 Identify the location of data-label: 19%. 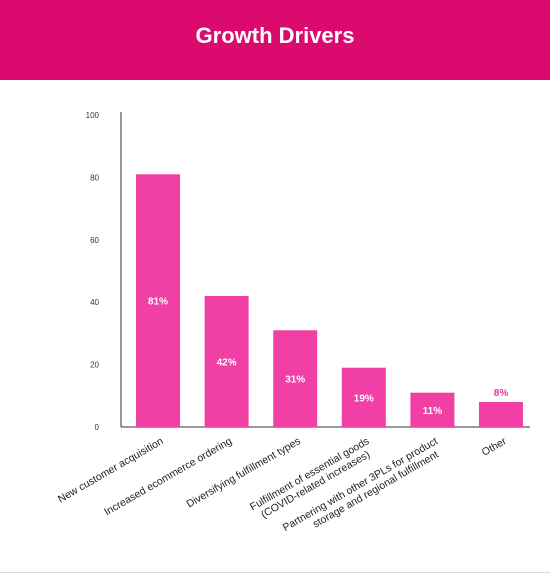
(364, 398).